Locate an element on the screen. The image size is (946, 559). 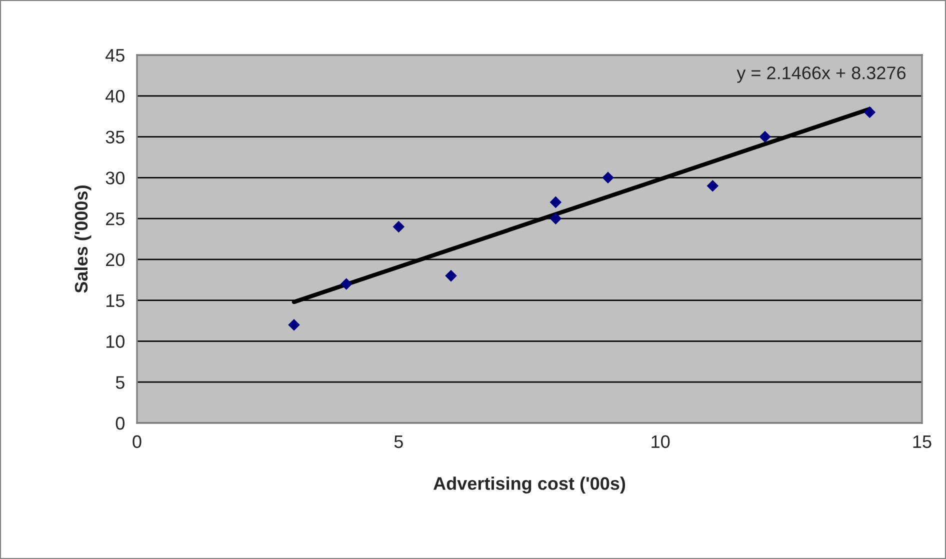
y-tick-label: 25 is located at coordinates (115, 219).